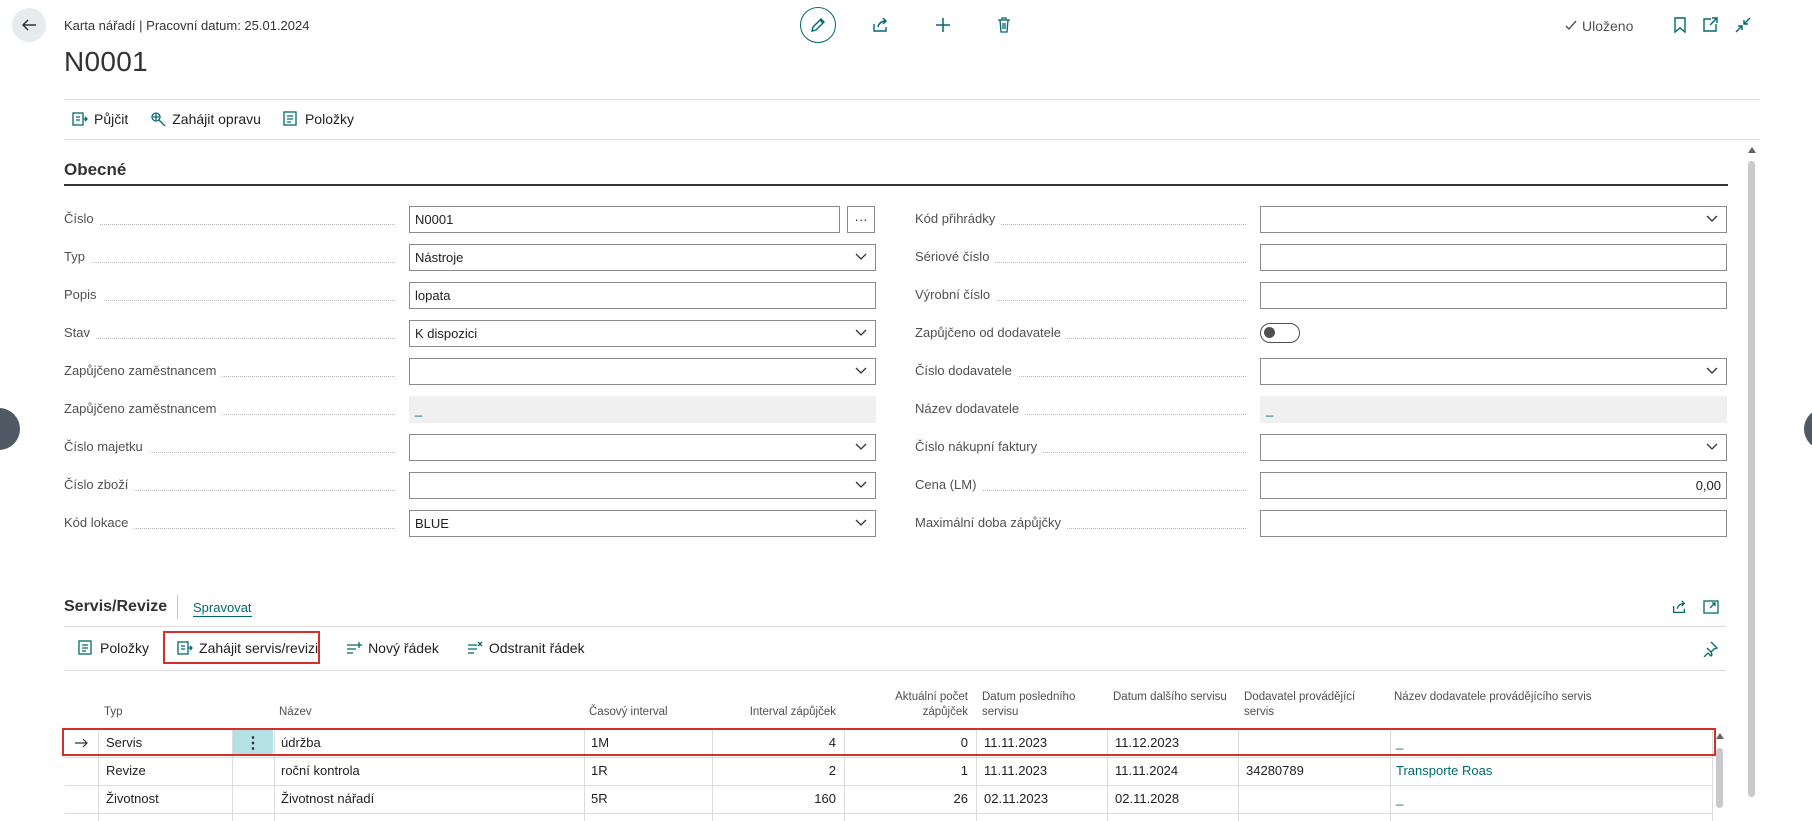 This screenshot has width=1812, height=821. I want to click on start-repair-button: Zahájit opravu, so click(205, 119).